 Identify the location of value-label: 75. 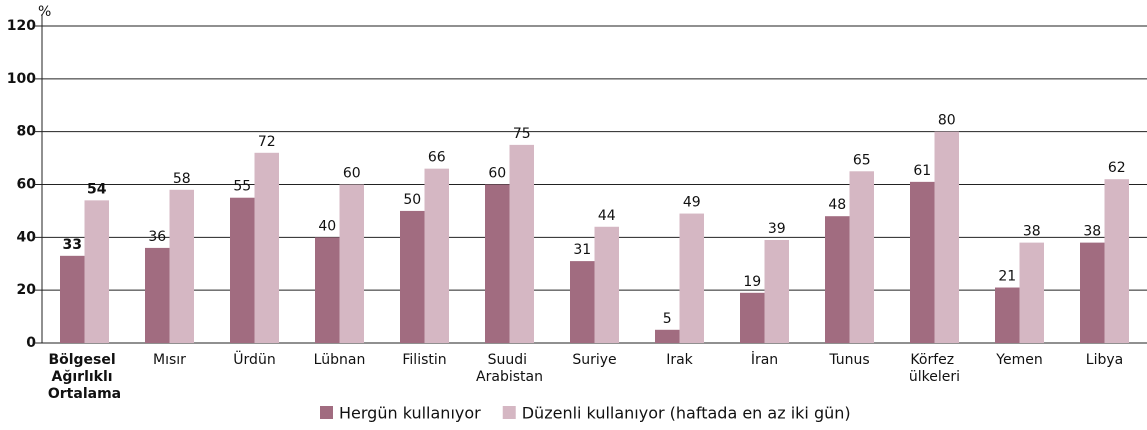
(522, 134).